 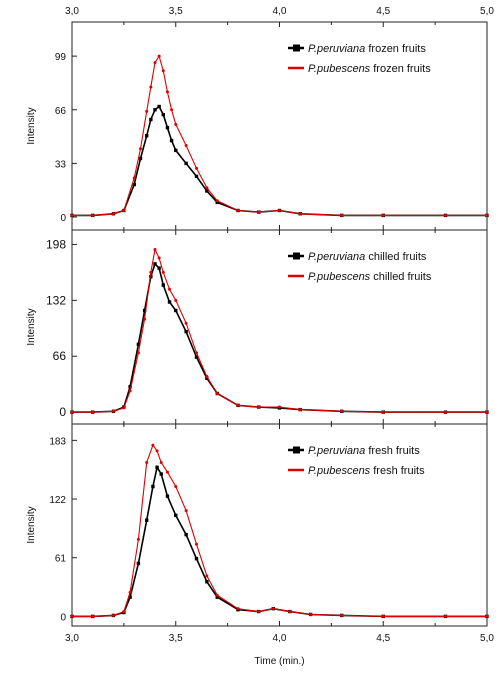 What do you see at coordinates (72, 638) in the screenshot?
I see `x-bottom-tick-label: 3,0` at bounding box center [72, 638].